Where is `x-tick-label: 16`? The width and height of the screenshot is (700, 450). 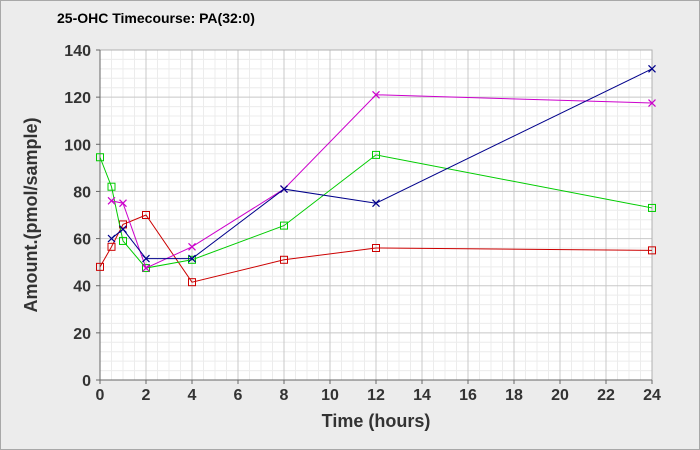 x-tick-label: 16 is located at coordinates (468, 395).